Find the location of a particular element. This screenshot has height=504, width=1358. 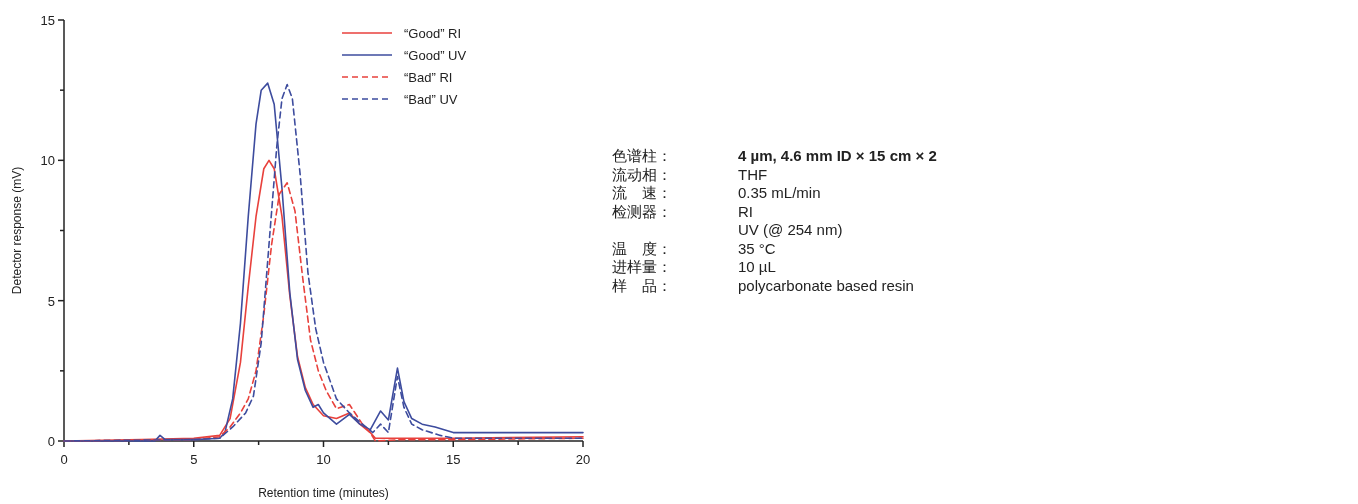

legend-label: “Bad” UV is located at coordinates (431, 99).